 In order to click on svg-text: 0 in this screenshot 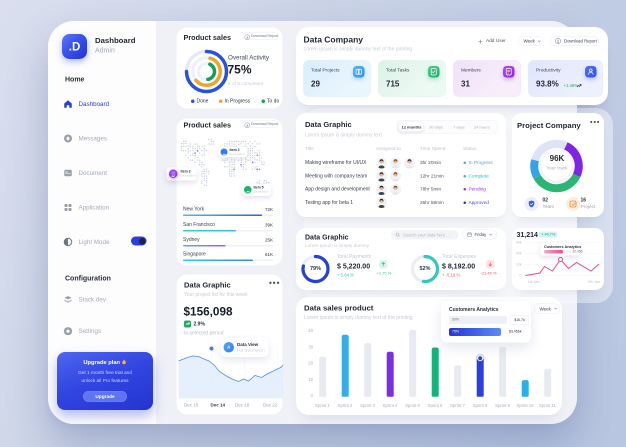, I will do `click(521, 276)`.